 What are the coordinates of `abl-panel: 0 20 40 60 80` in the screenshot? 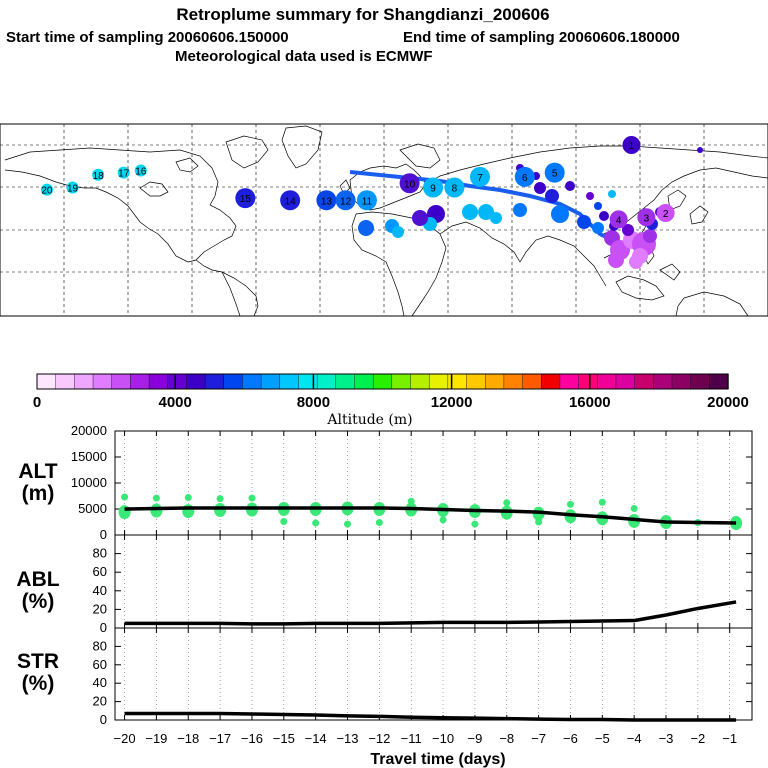 It's located at (423, 584).